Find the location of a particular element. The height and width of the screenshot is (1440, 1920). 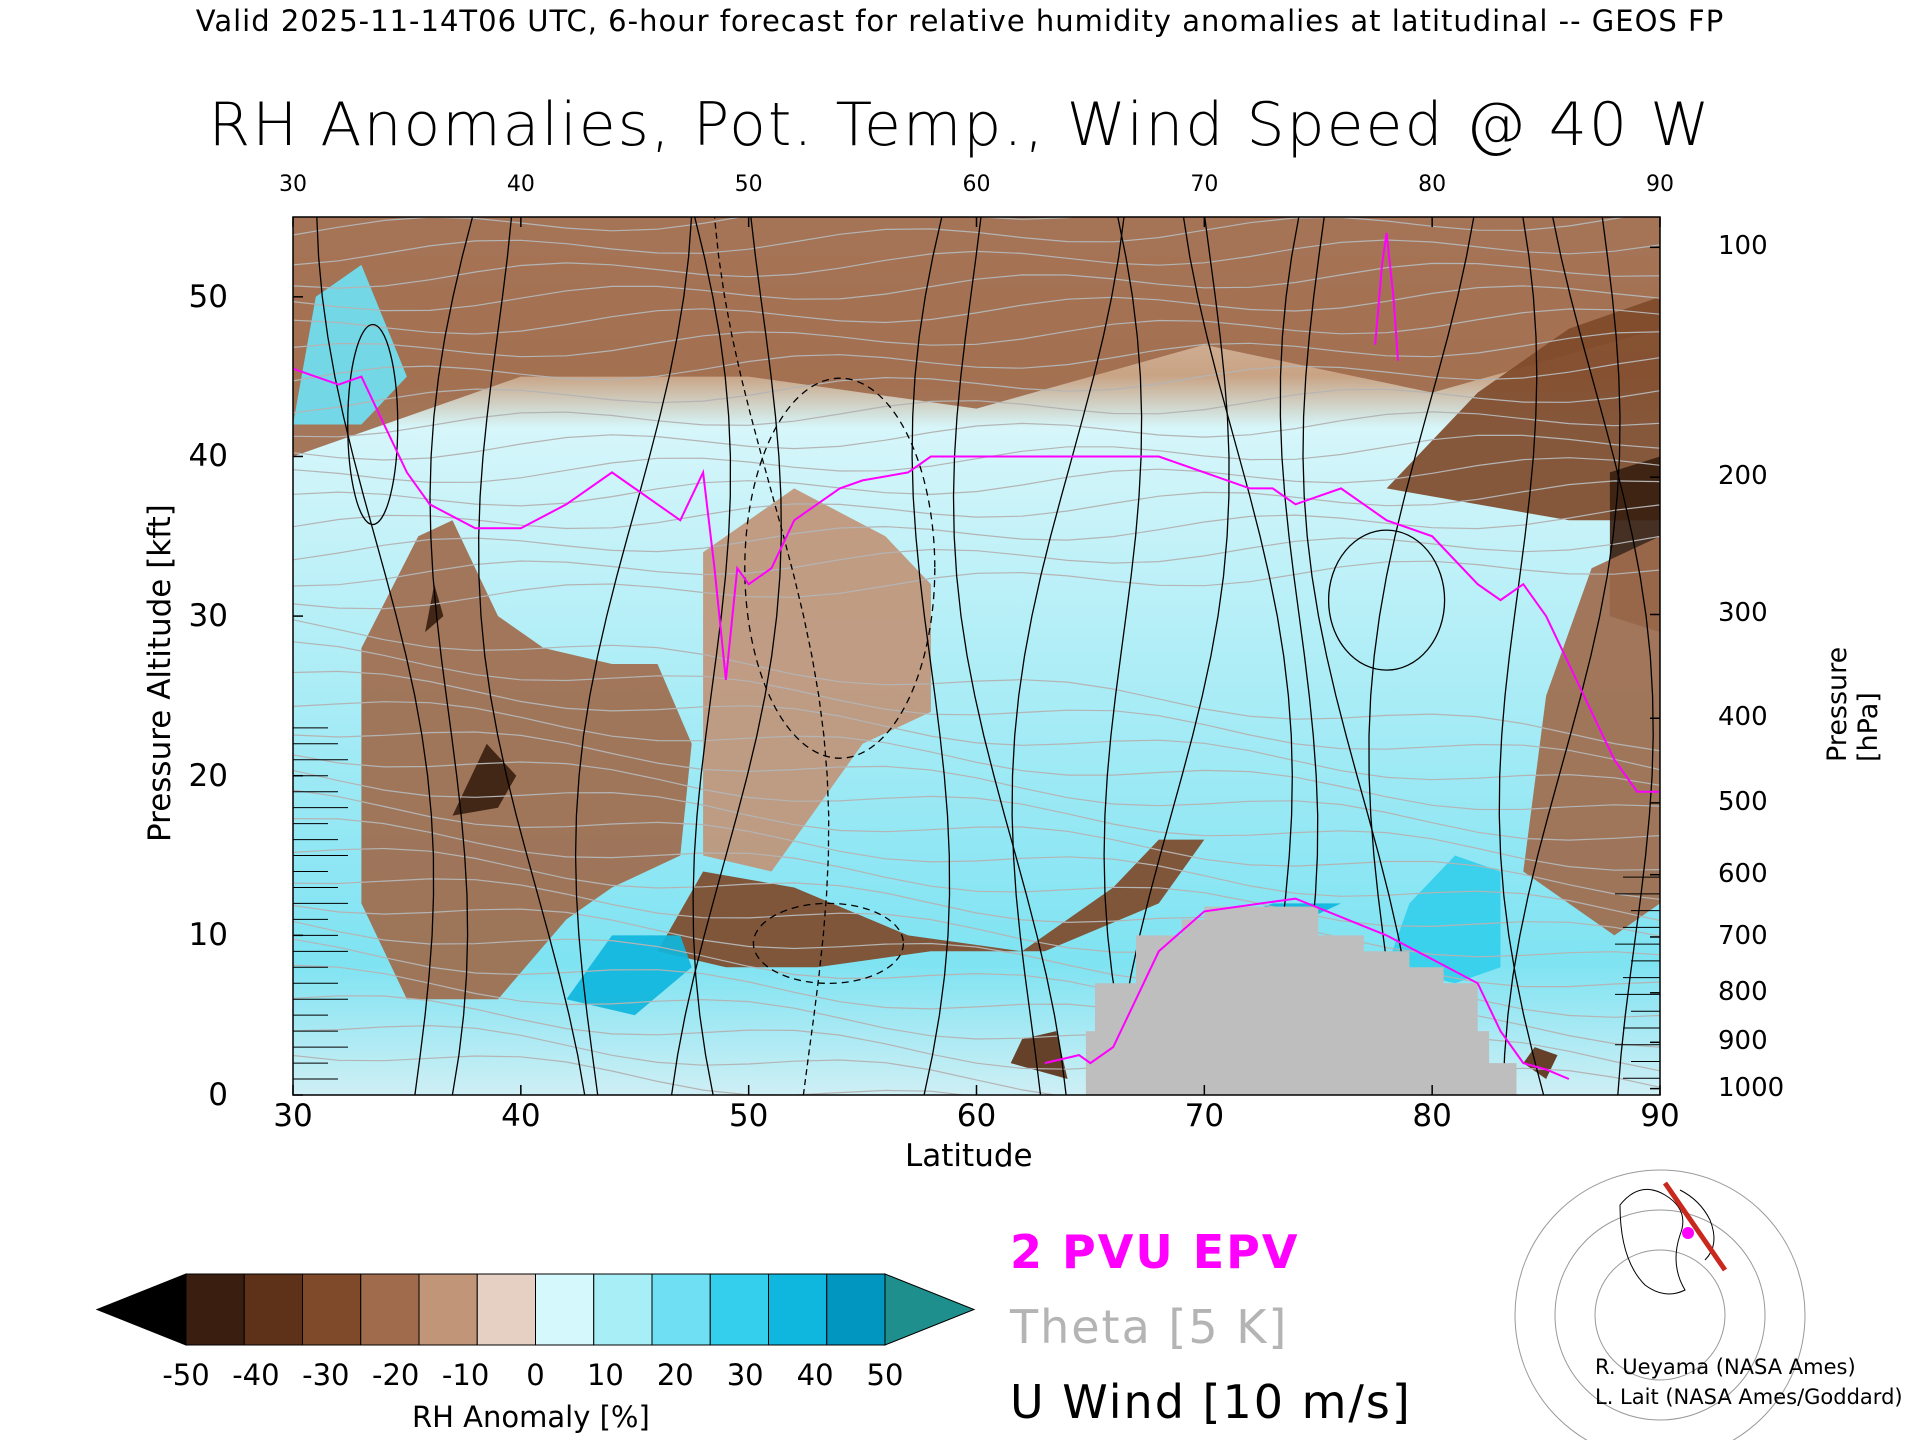

colorbar-tick-label: 50 is located at coordinates (885, 1375).